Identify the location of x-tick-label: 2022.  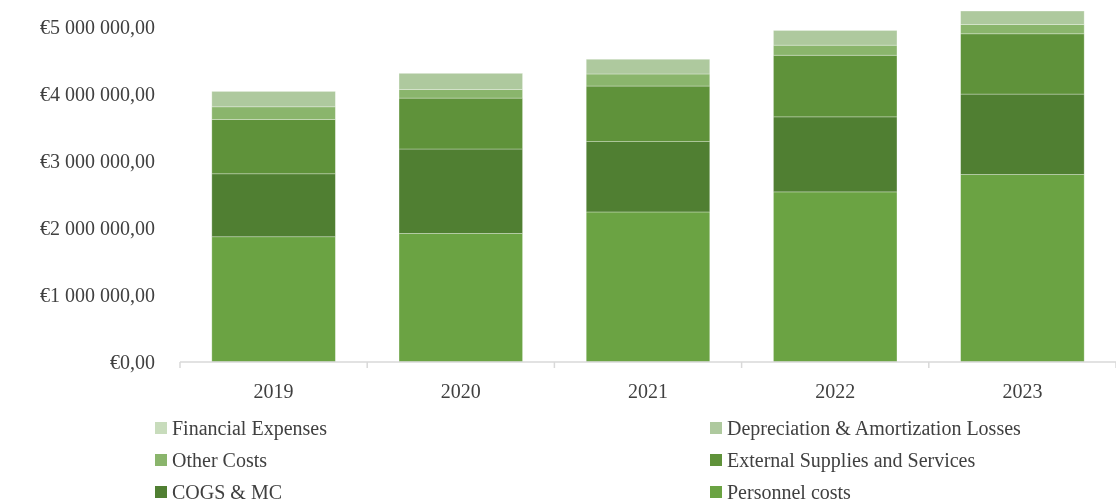
(835, 391).